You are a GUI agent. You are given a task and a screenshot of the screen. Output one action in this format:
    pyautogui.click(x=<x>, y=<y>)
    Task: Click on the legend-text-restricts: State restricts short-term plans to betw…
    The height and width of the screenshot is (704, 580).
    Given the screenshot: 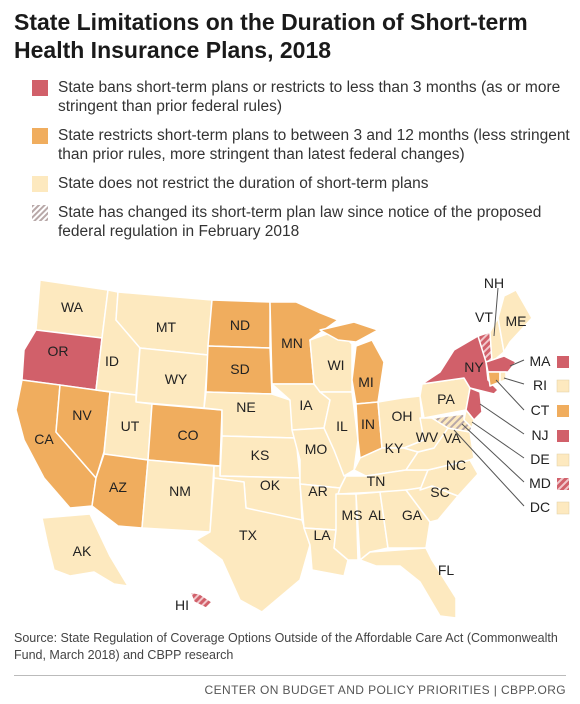 What is the action you would take?
    pyautogui.click(x=314, y=145)
    